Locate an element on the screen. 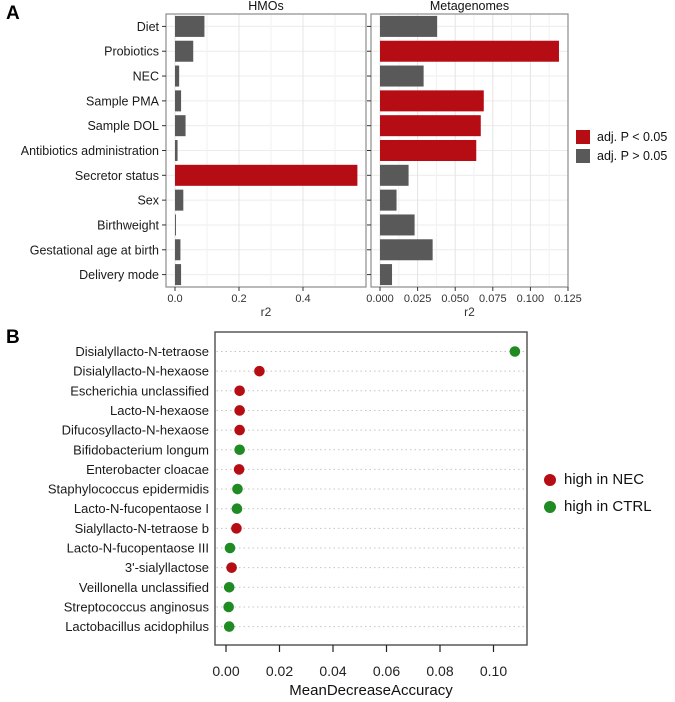  hmos-y-label: Probiotics is located at coordinates (131, 52).